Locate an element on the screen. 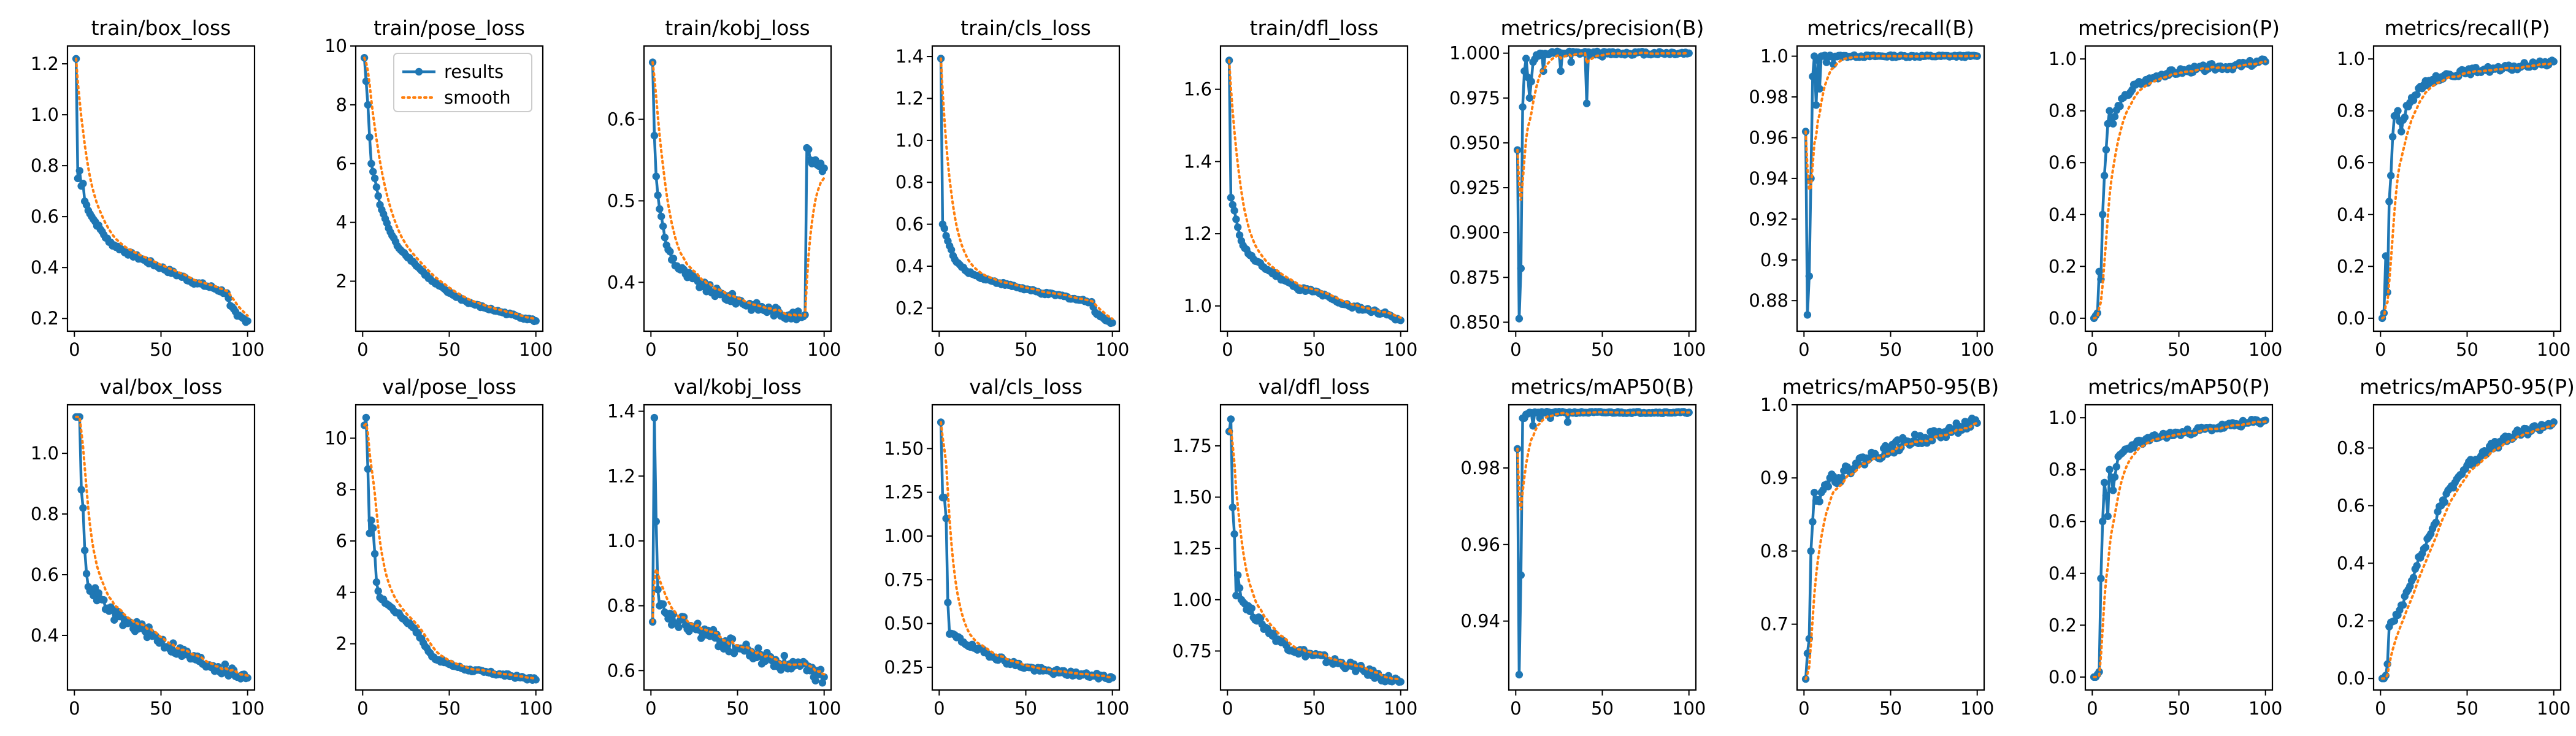 The height and width of the screenshot is (736, 2576). results-line is located at coordinates (1026, 191).